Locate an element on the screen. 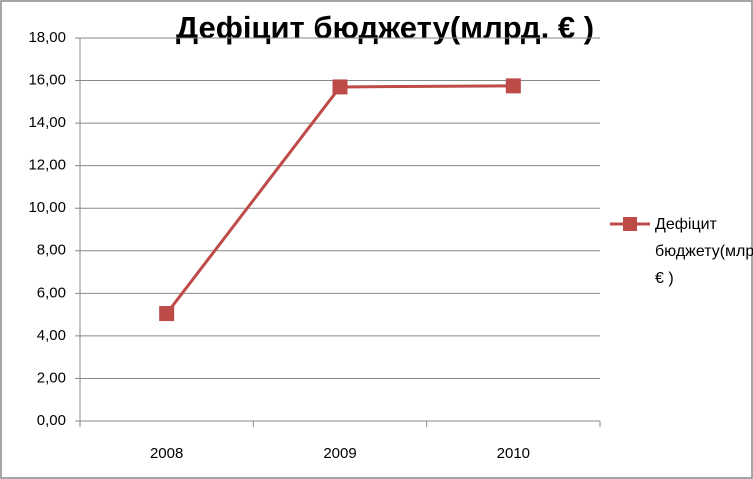 This screenshot has height=479, width=753. x-tick-label: 2009 is located at coordinates (339, 453).